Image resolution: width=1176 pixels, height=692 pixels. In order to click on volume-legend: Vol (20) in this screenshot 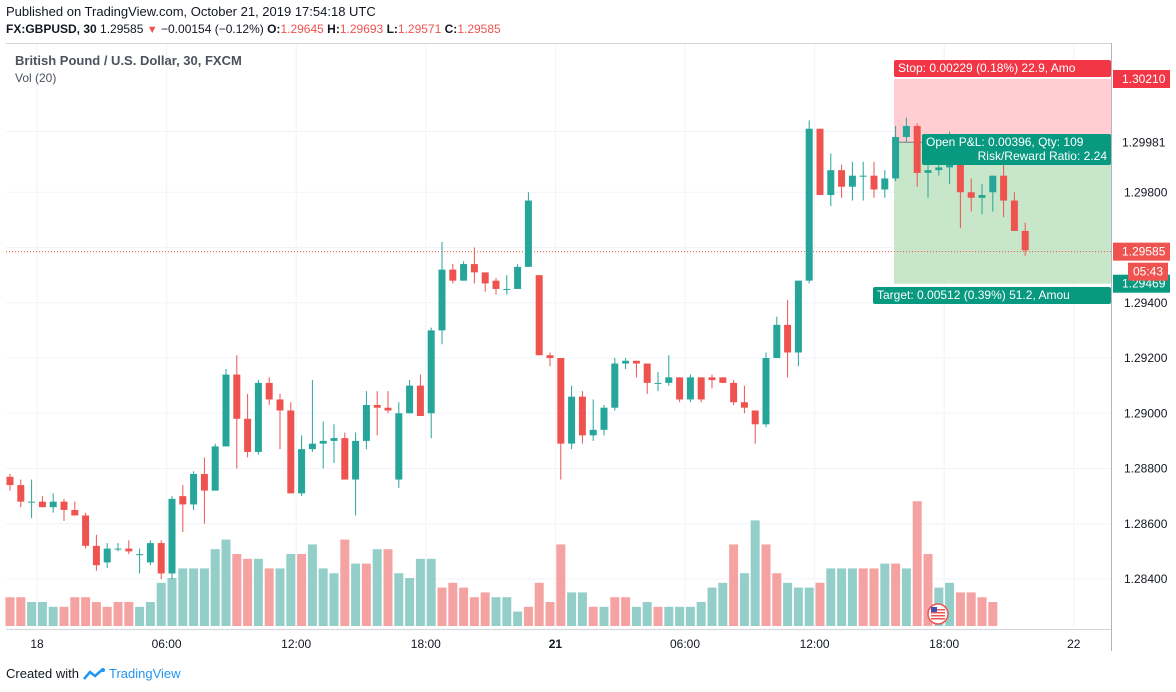, I will do `click(36, 78)`.